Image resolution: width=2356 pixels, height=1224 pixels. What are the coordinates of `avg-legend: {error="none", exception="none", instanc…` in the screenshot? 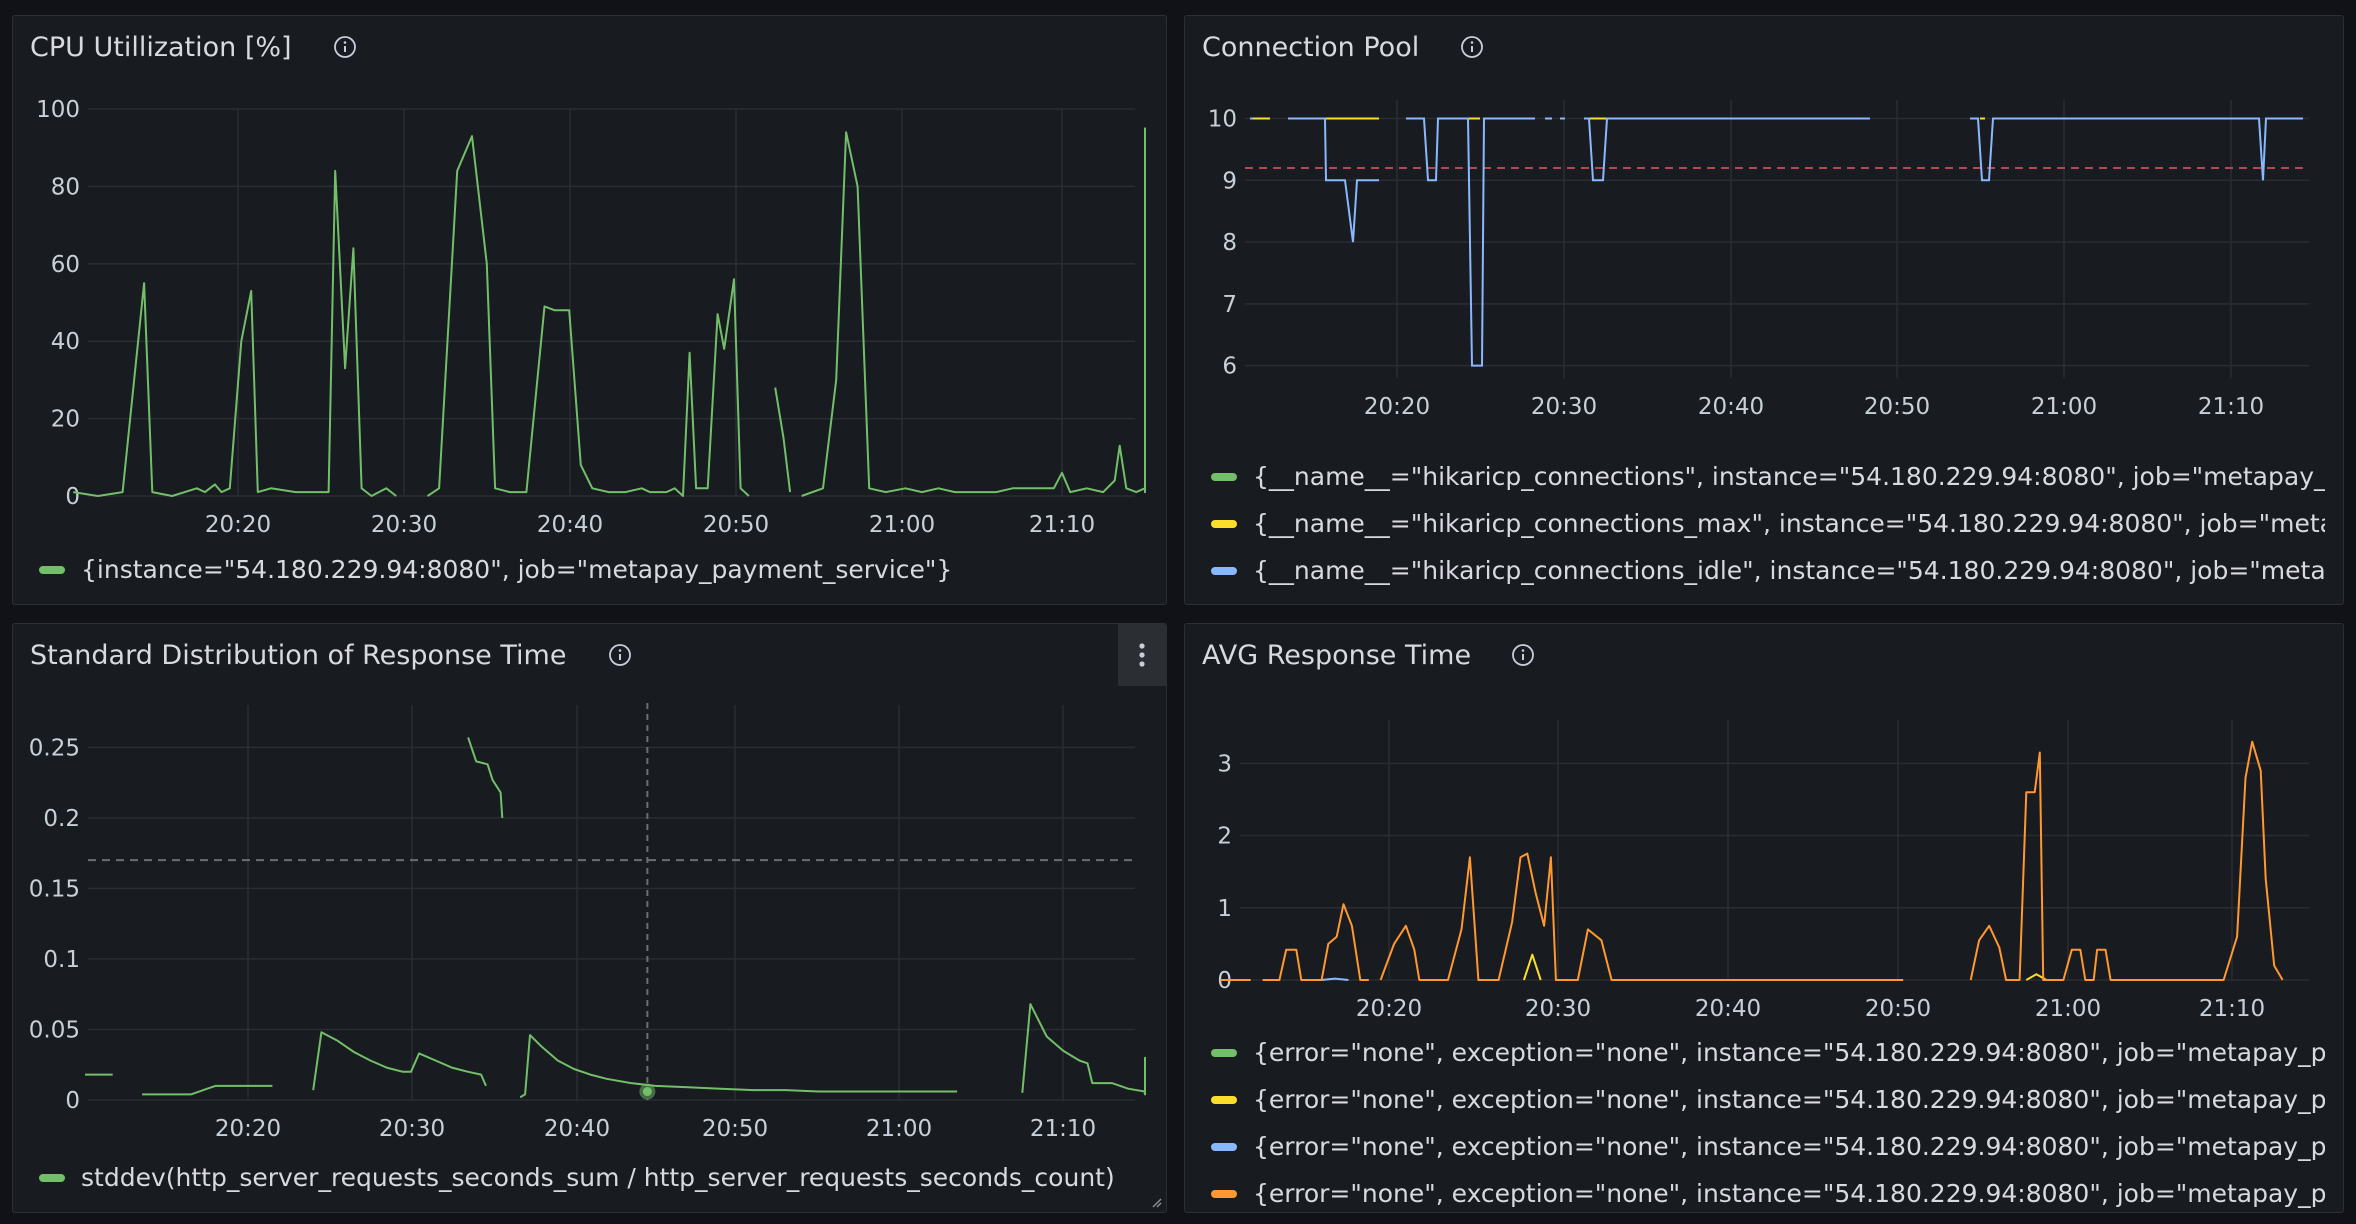 It's located at (1768, 1120).